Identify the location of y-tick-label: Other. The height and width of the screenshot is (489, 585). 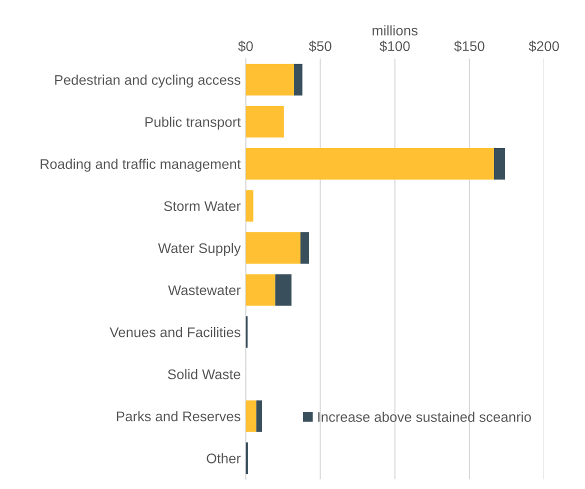
(223, 458).